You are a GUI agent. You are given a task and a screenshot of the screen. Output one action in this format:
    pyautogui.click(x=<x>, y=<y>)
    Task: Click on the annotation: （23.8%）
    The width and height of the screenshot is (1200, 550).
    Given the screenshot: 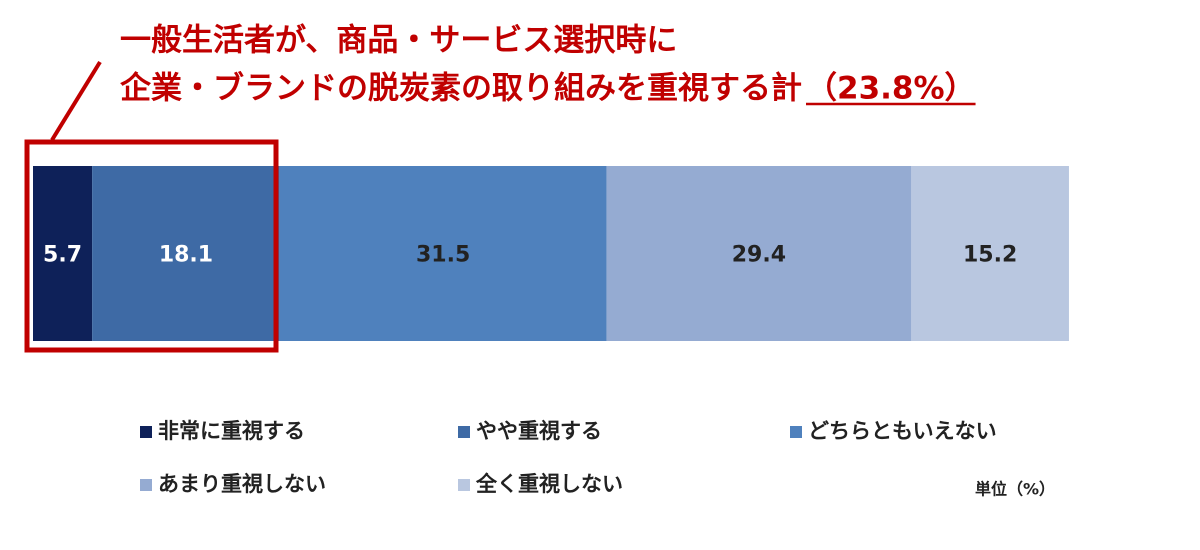 What is the action you would take?
    pyautogui.click(x=891, y=89)
    